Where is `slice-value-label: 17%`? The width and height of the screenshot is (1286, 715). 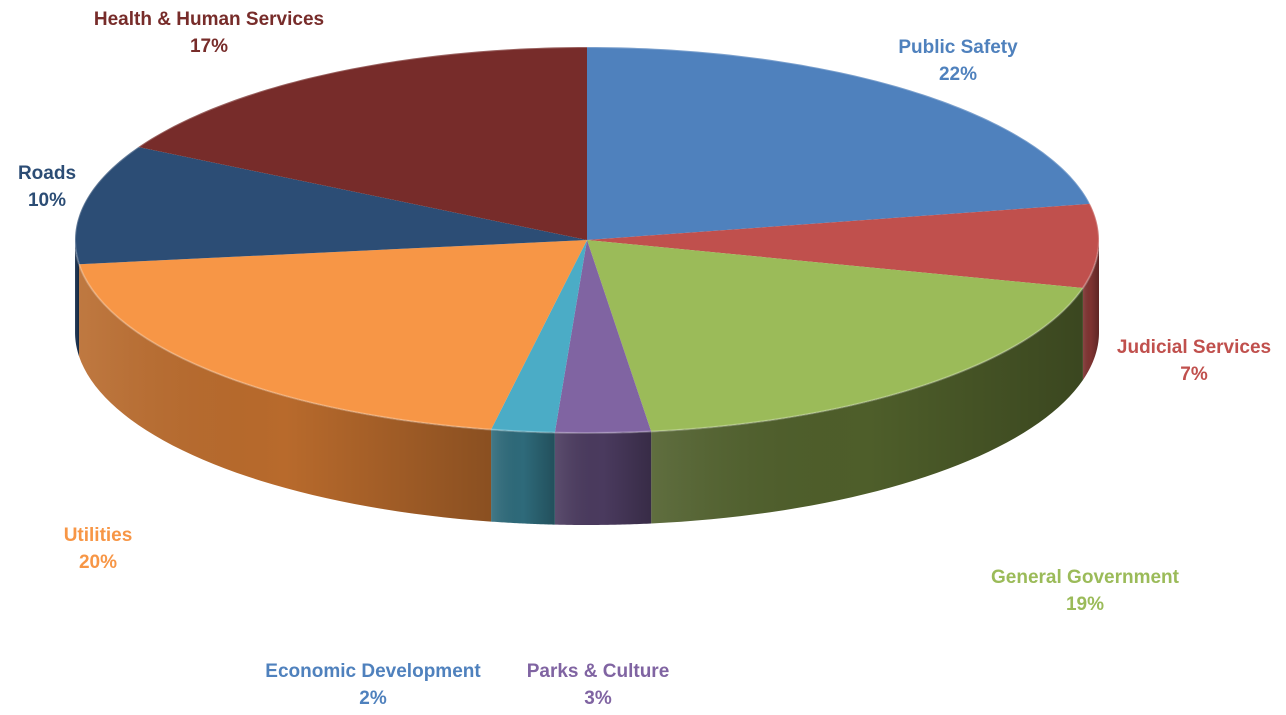
slice-value-label: 17% is located at coordinates (209, 46).